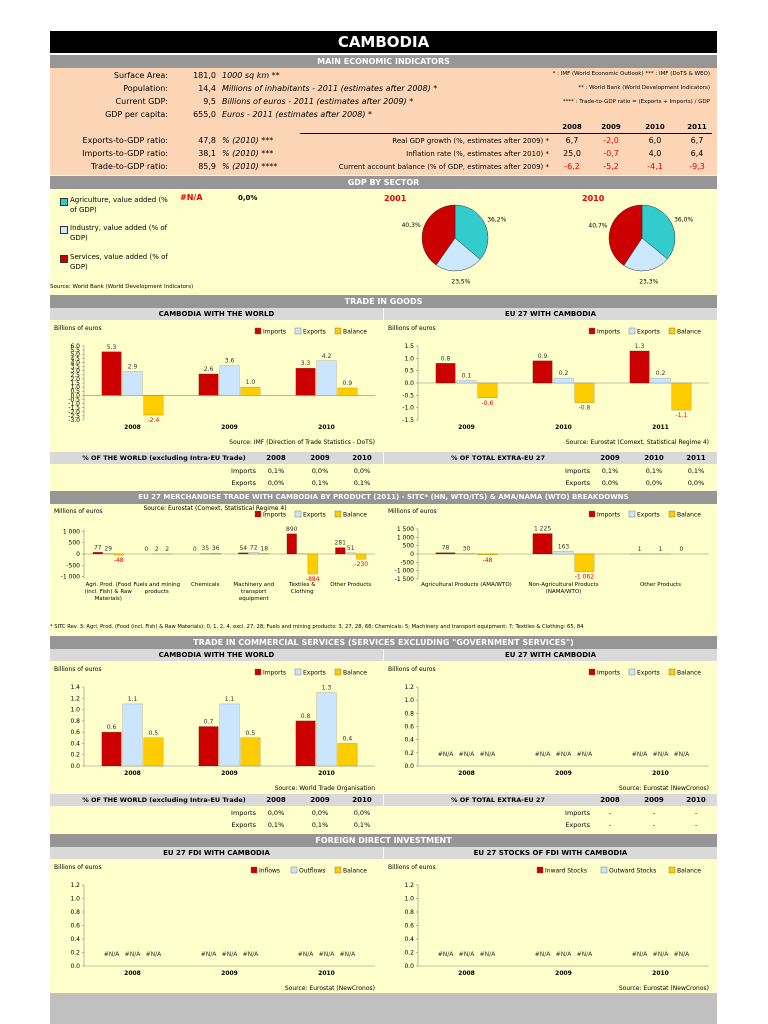 The height and width of the screenshot is (1024, 768). What do you see at coordinates (395, 198) in the screenshot?
I see `pie-title: 2001` at bounding box center [395, 198].